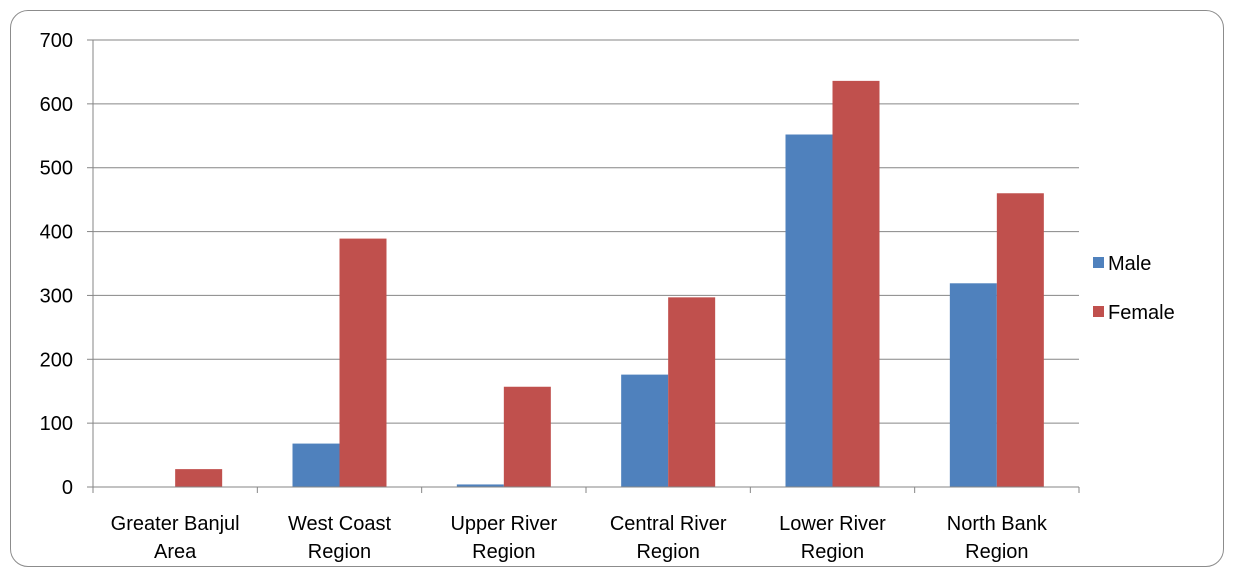 This screenshot has height=581, width=1237. I want to click on y-tick-label: 200, so click(56, 360).